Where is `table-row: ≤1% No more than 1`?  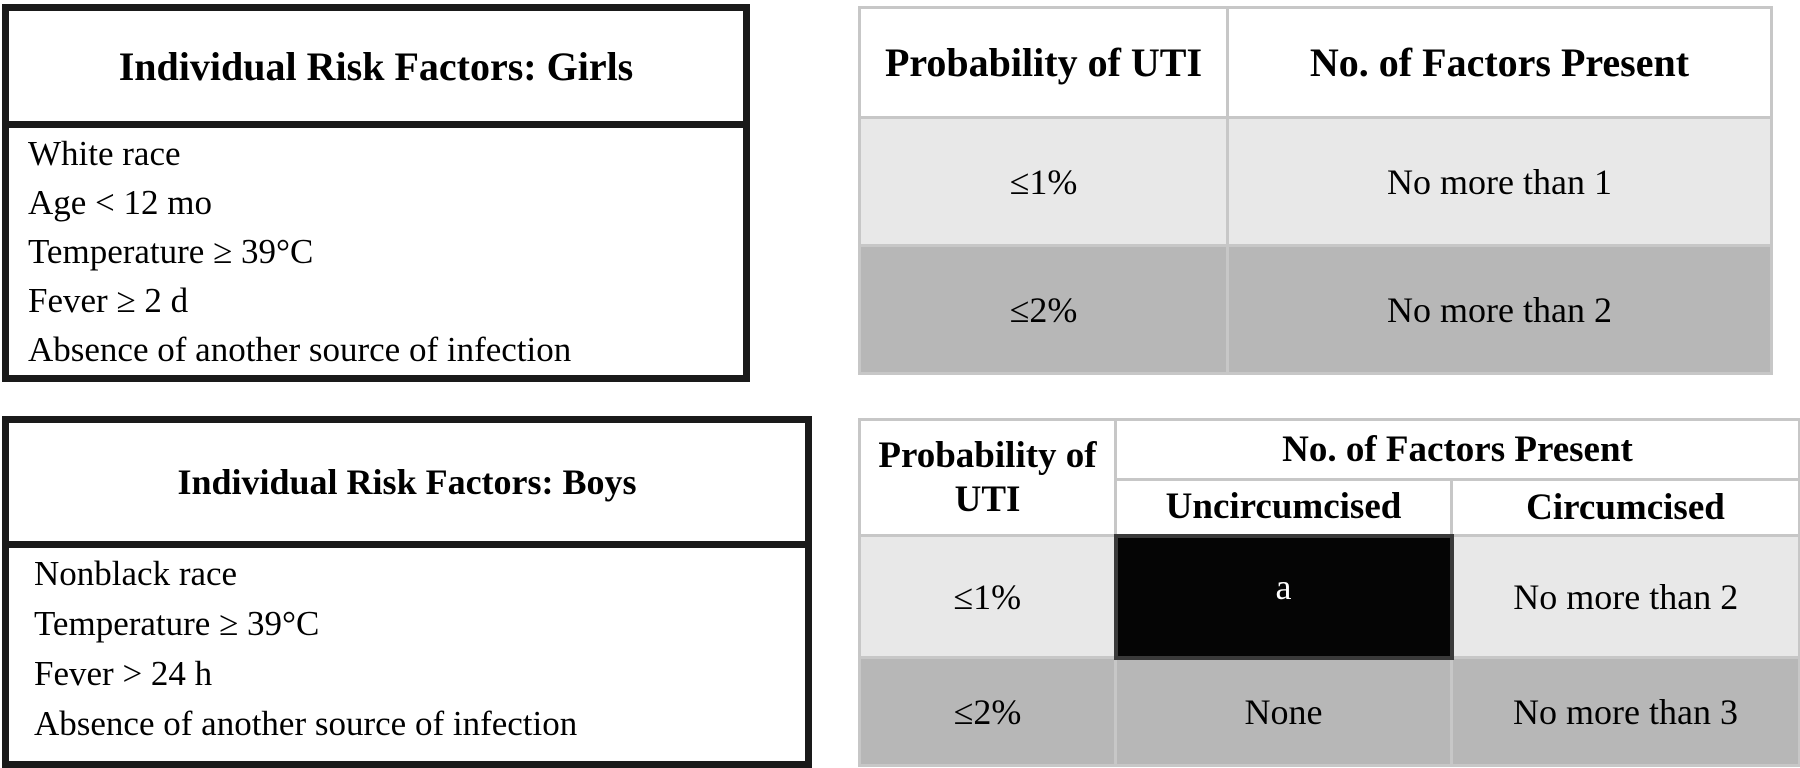 table-row: ≤1% No more than 1 is located at coordinates (1315, 181).